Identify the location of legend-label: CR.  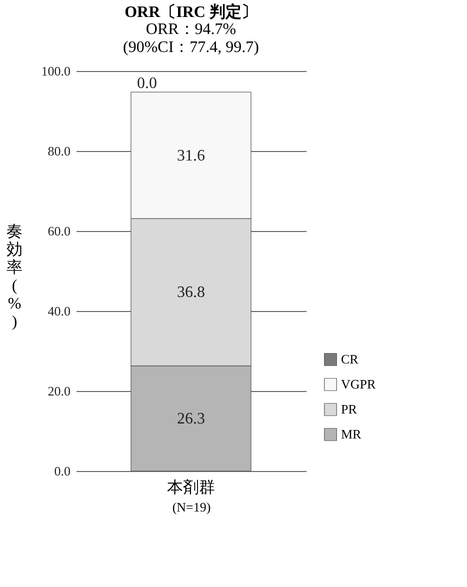
(350, 359).